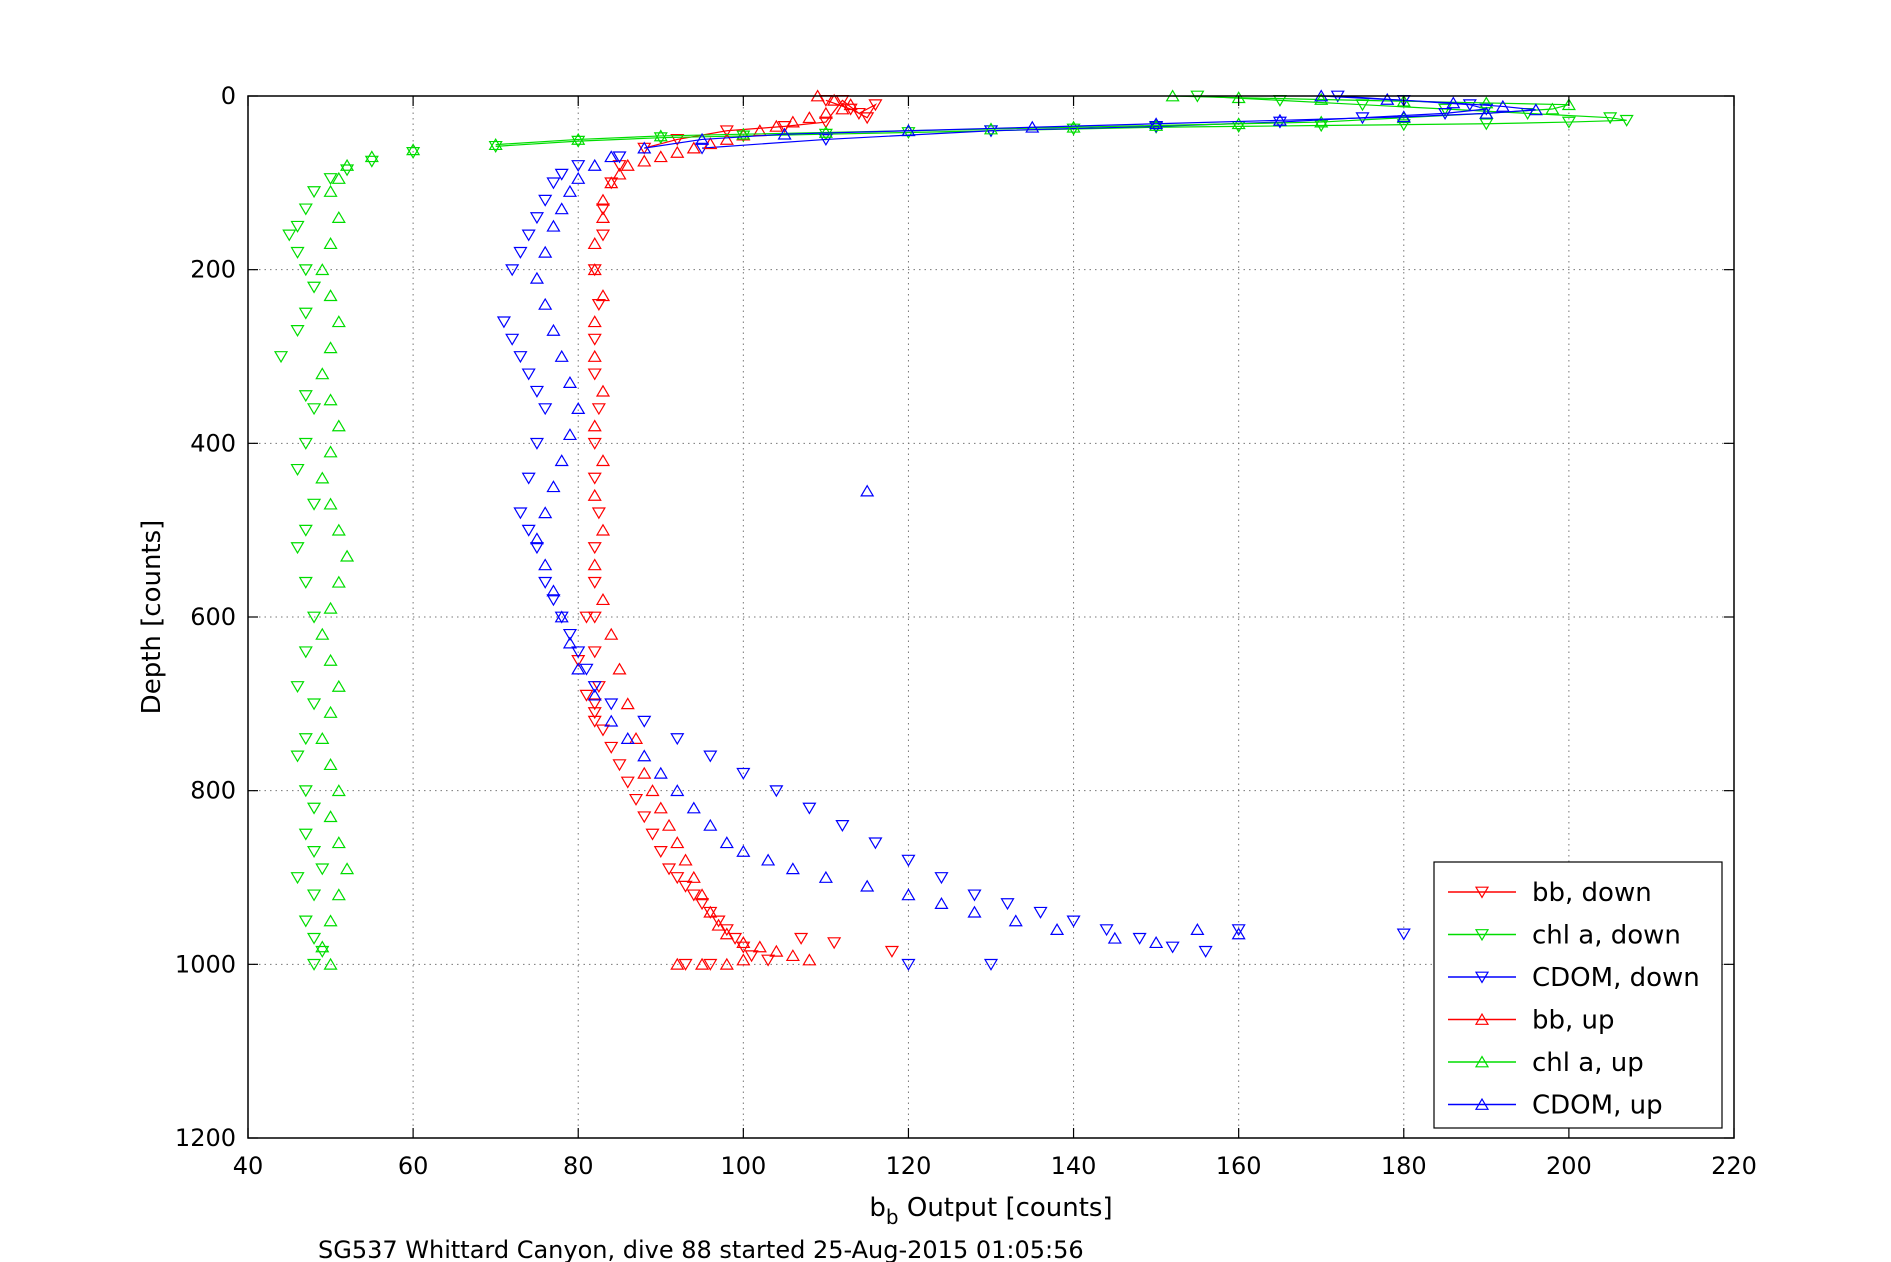 The width and height of the screenshot is (1891, 1262). I want to click on y-tick-label: 0, so click(228, 96).